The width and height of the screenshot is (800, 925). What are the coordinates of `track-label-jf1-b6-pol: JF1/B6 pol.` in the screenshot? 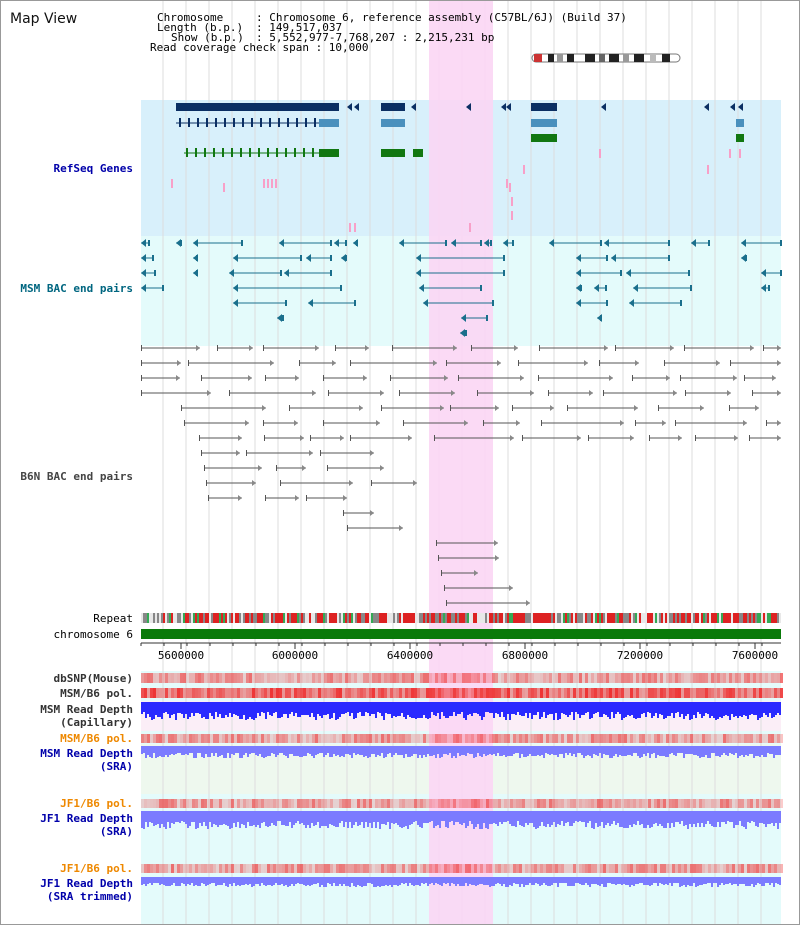 It's located at (96, 803).